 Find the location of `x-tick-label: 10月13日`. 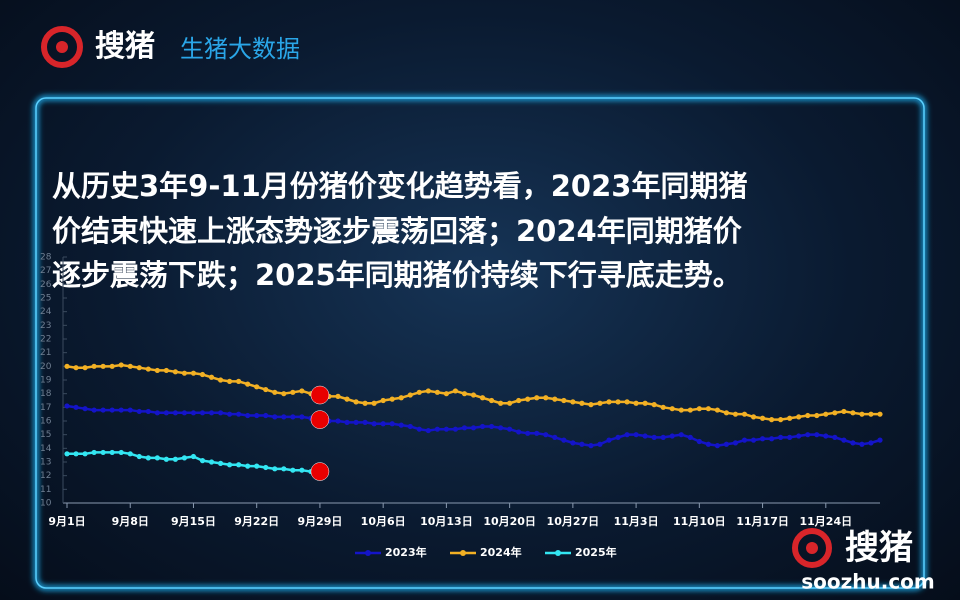

x-tick-label: 10月13日 is located at coordinates (446, 521).